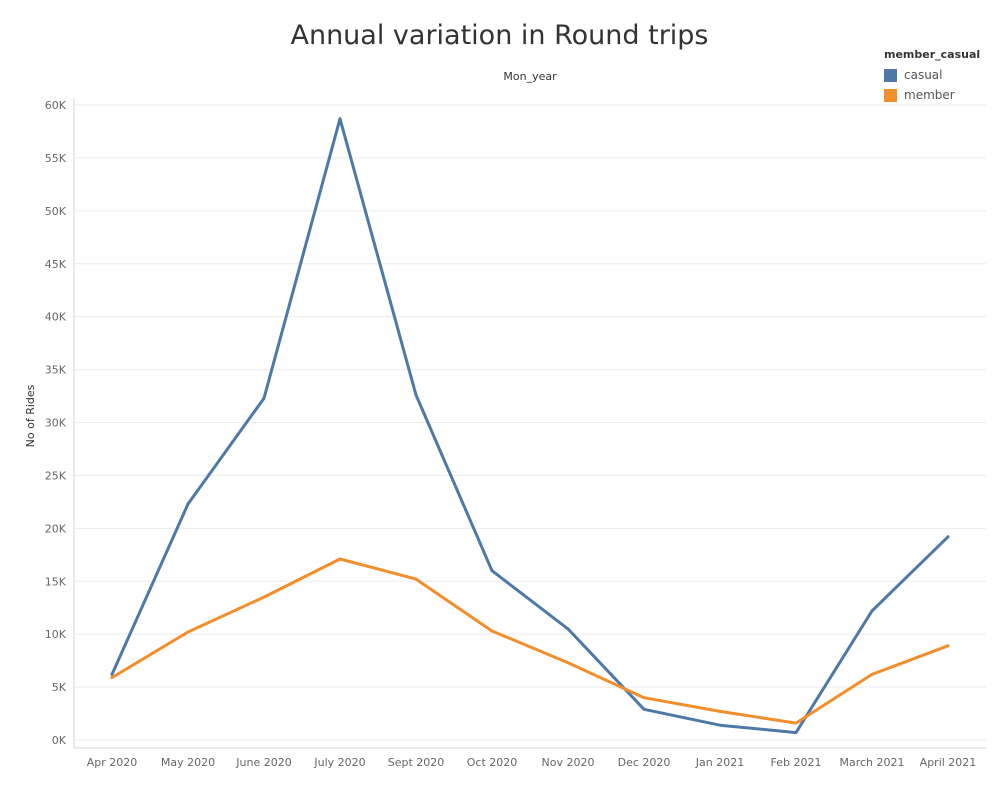  What do you see at coordinates (59, 687) in the screenshot?
I see `y-tick-label: 5K` at bounding box center [59, 687].